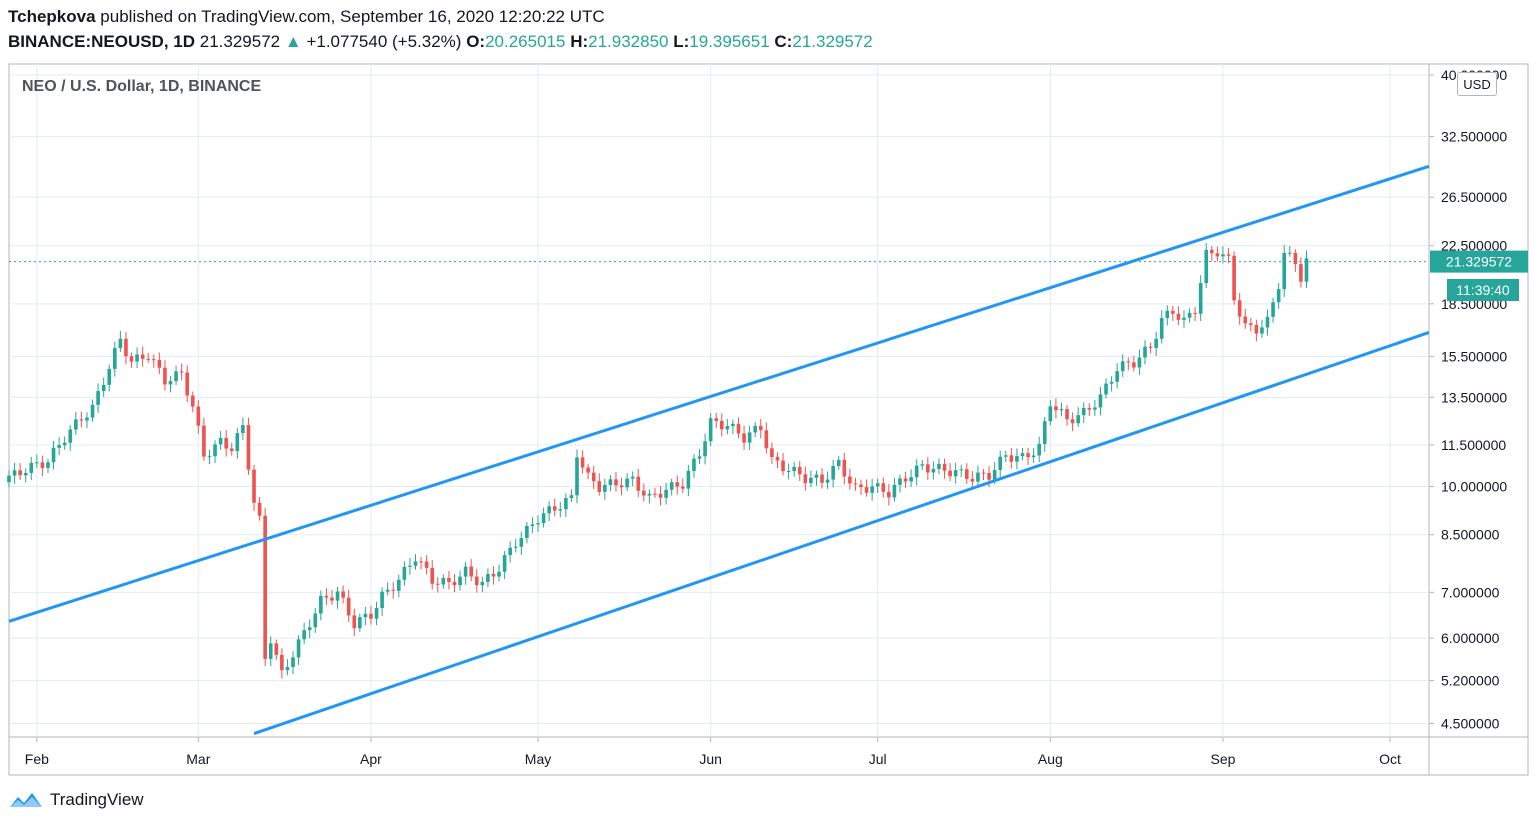 This screenshot has width=1536, height=828. I want to click on last-price-tag: 21.329572, so click(1479, 261).